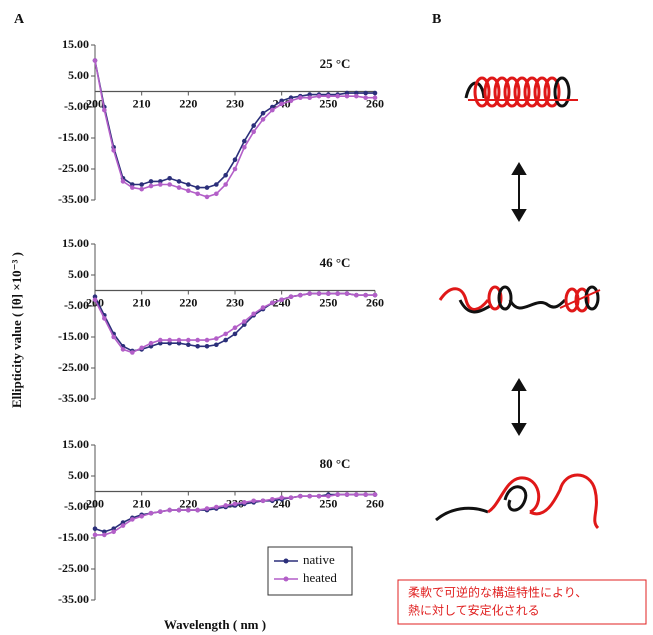 This screenshot has height=635, width=653. I want to click on x-tick-label: 230, so click(235, 302).